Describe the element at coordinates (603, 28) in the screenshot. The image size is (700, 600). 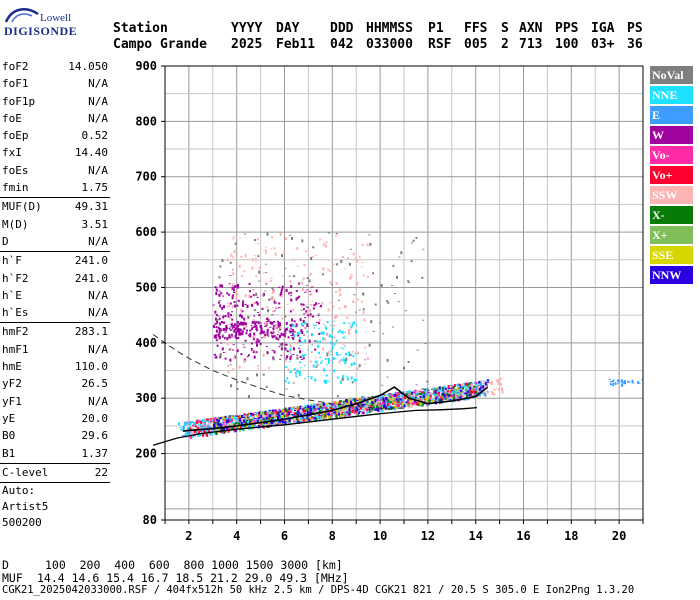
I see `header-label-iga: IGA` at that location.